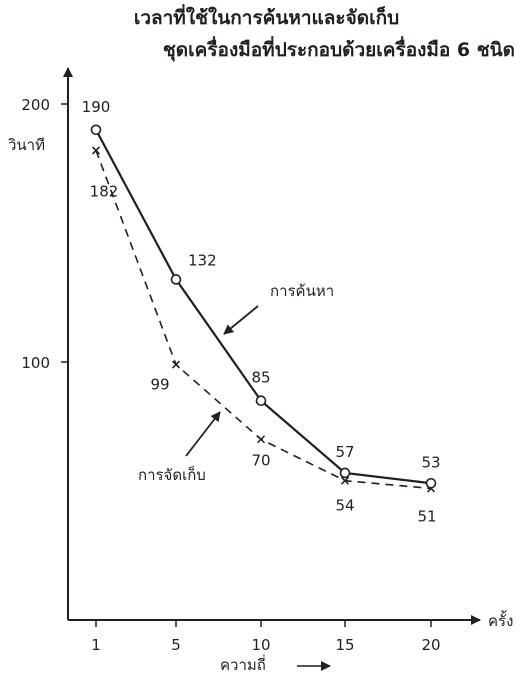 Image resolution: width=523 pixels, height=688 pixels. What do you see at coordinates (344, 506) in the screenshot?
I see `data-label-storage: 54` at bounding box center [344, 506].